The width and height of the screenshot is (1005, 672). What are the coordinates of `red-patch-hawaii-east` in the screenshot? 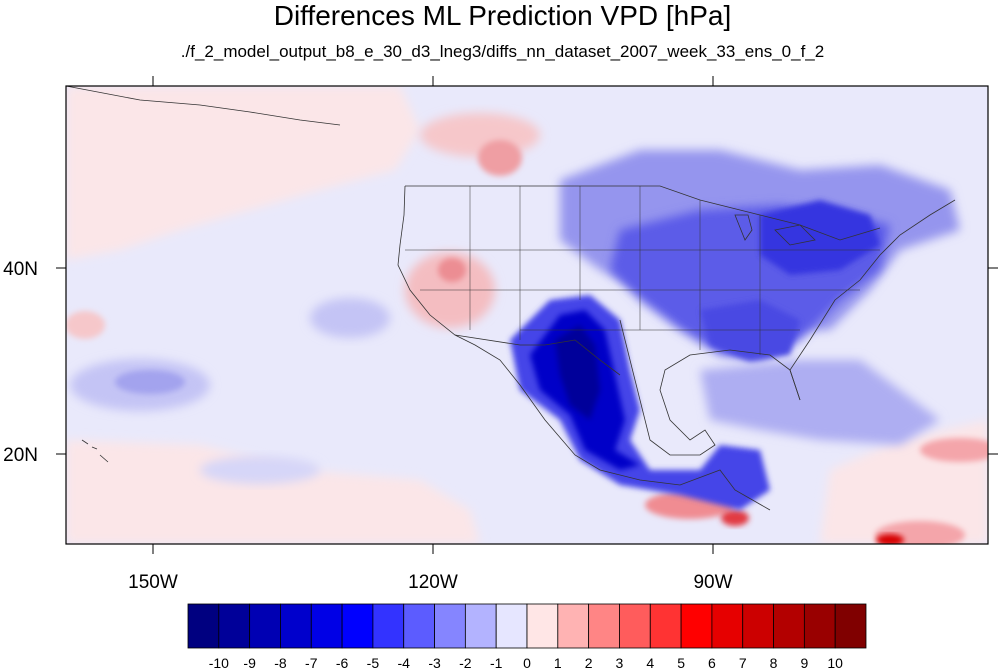 It's located at (85, 325).